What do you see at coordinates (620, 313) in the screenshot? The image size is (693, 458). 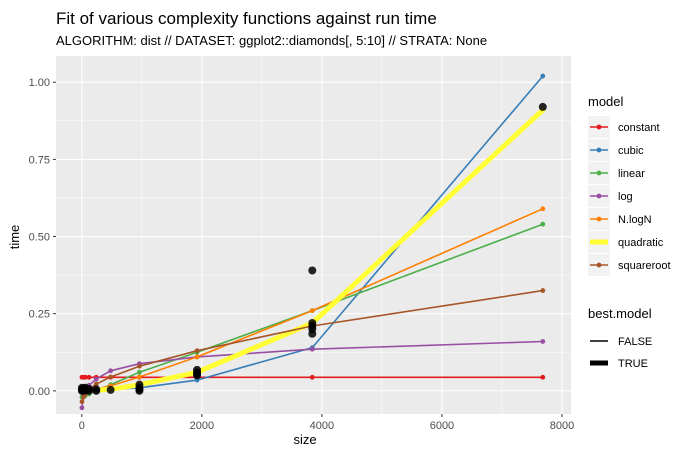 I see `legend-best-title: best.model` at bounding box center [620, 313].